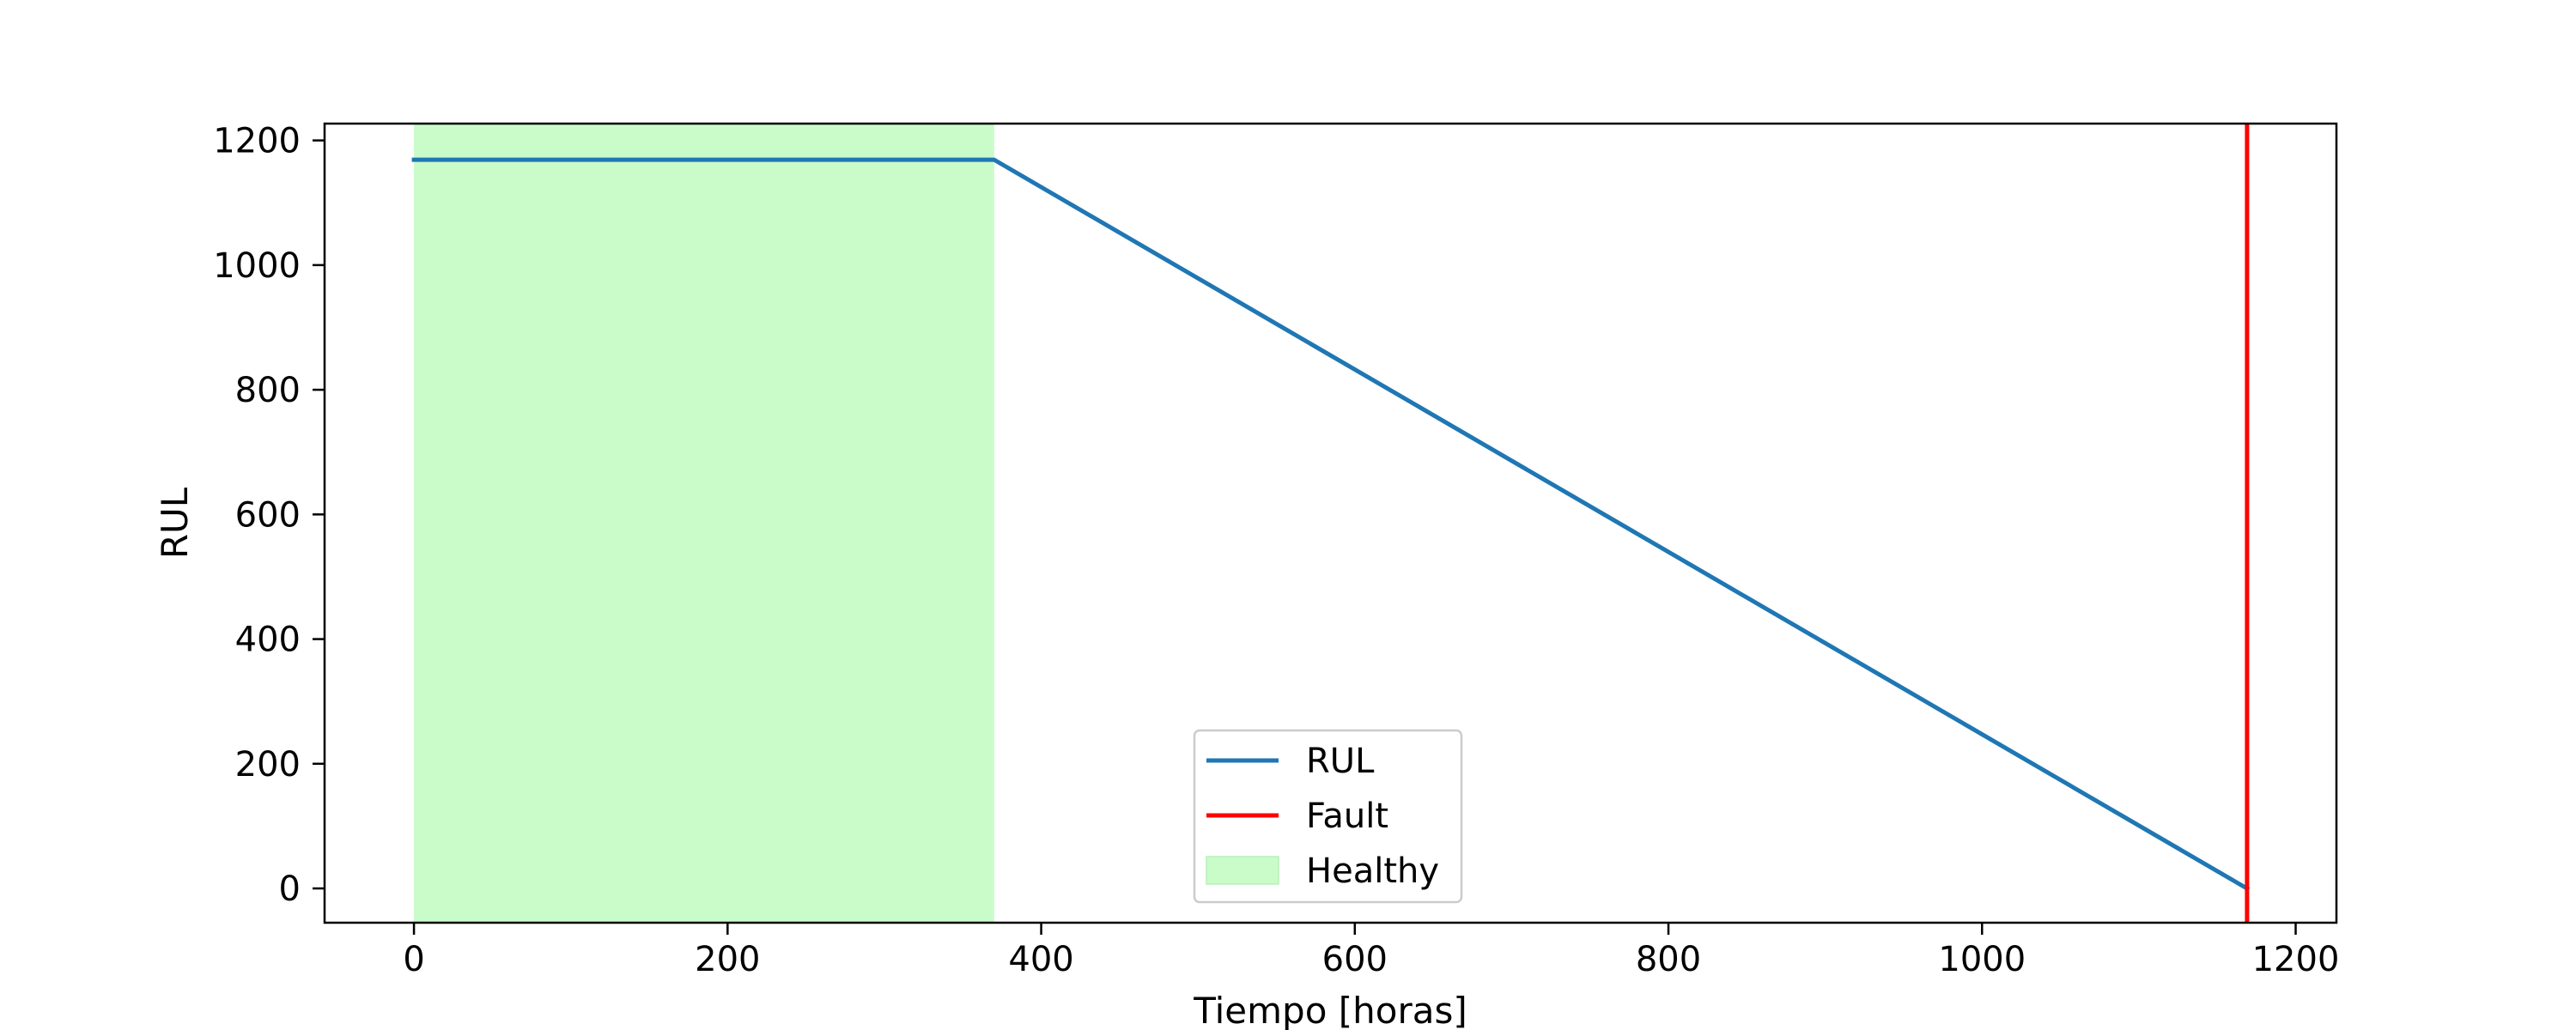 Image resolution: width=2576 pixels, height=1030 pixels. I want to click on y-tick-label: 1200, so click(257, 141).